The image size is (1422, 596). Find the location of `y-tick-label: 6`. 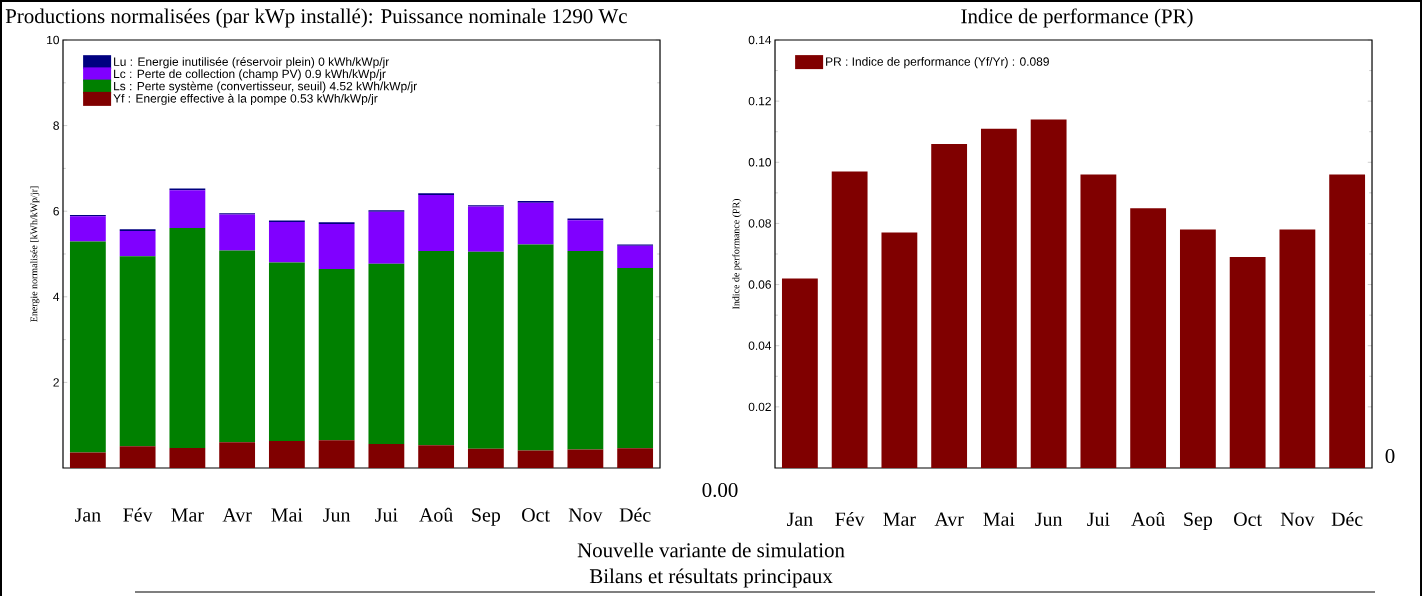

y-tick-label: 6 is located at coordinates (56, 211).